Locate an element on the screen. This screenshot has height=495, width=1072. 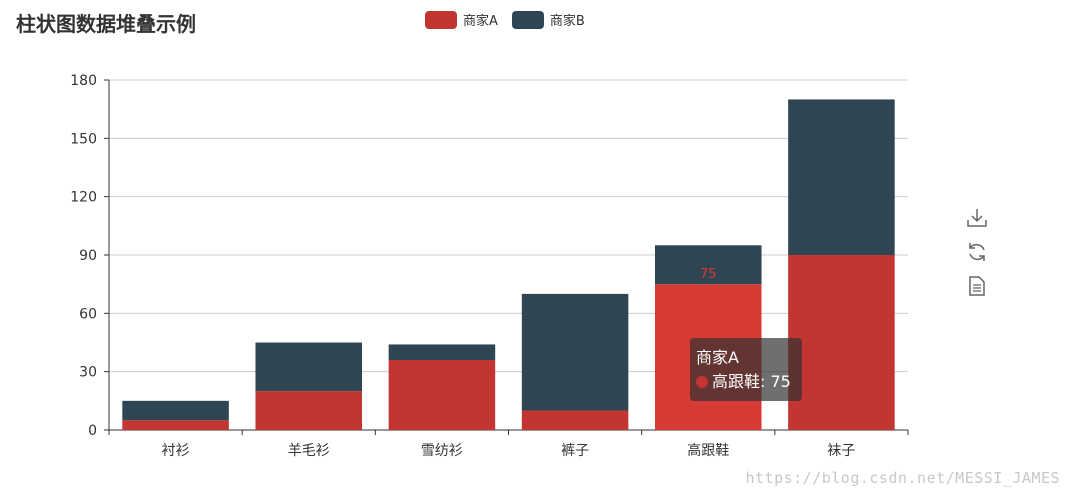
legend-swatch-series-b is located at coordinates (527, 19).